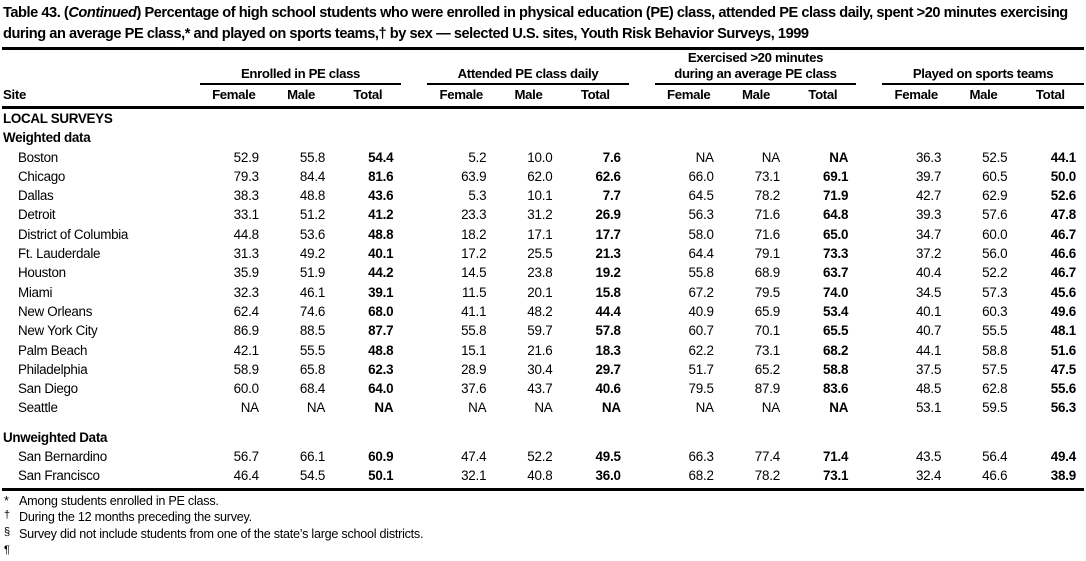  What do you see at coordinates (474, 273) in the screenshot?
I see `cell-attended-female: 14.5` at bounding box center [474, 273].